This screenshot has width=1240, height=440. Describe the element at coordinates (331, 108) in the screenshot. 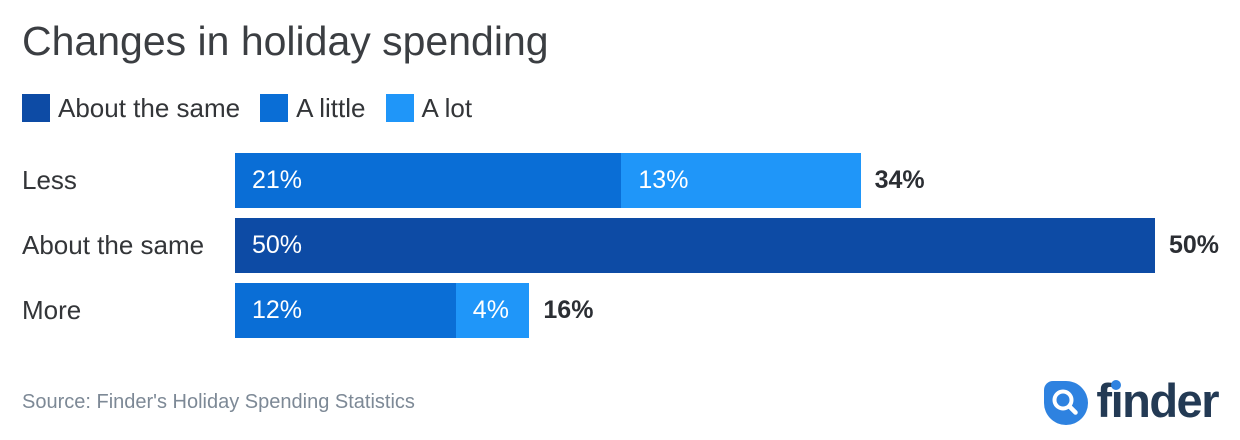

I see `legend-label: A little` at that location.